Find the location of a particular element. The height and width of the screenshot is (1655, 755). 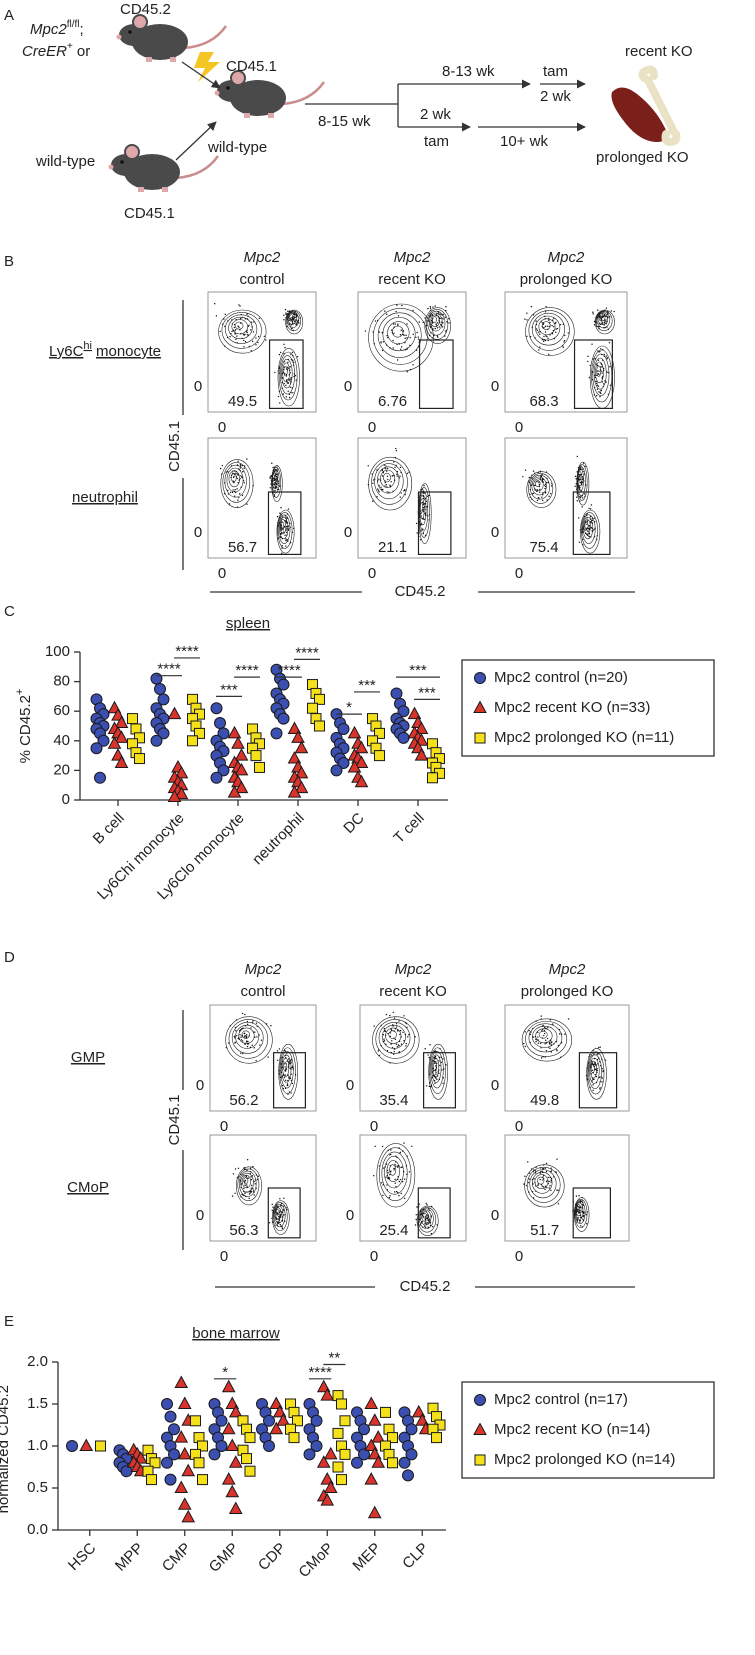

y-tick-label: 60 is located at coordinates (61, 710).